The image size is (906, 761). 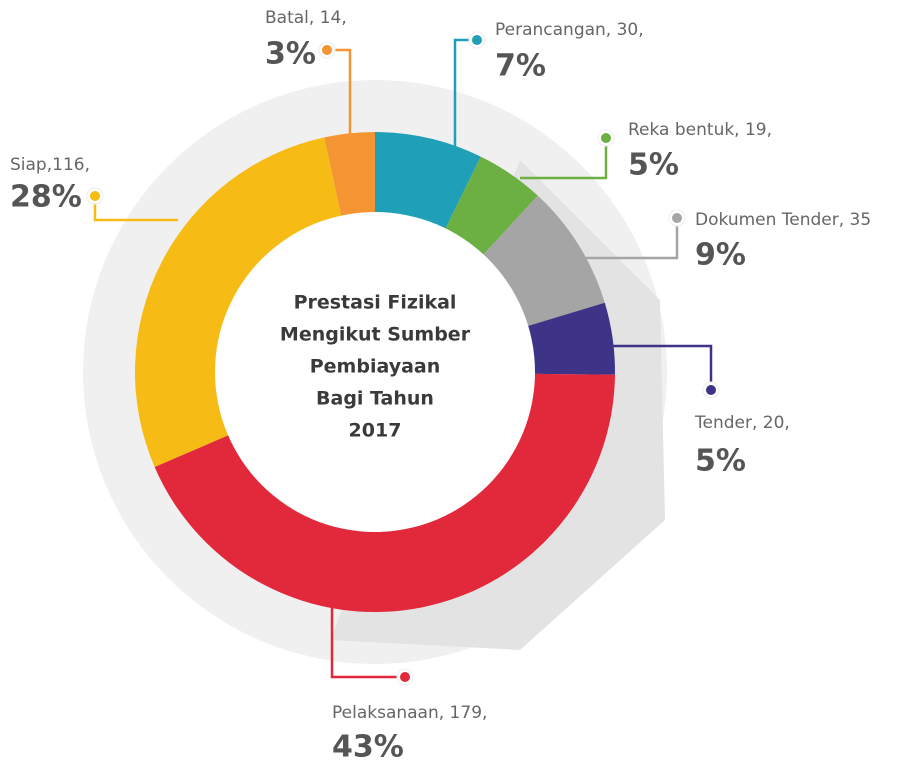 I want to click on center-title: Prestasi Fizikal, so click(x=375, y=303).